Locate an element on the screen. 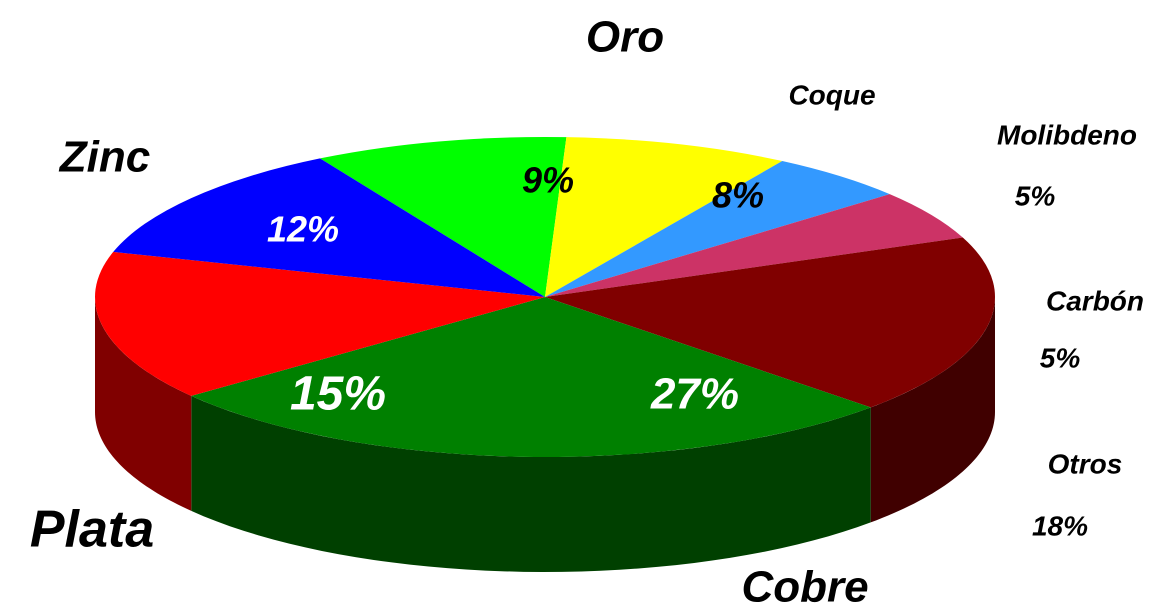 Image resolution: width=1160 pixels, height=611 pixels. category-label: Otros is located at coordinates (1085, 463).